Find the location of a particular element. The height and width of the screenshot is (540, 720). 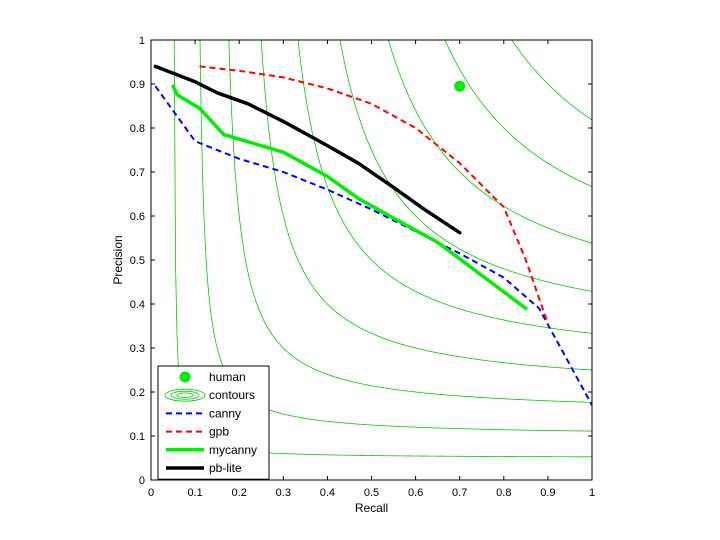

legend-box is located at coordinates (213, 422).